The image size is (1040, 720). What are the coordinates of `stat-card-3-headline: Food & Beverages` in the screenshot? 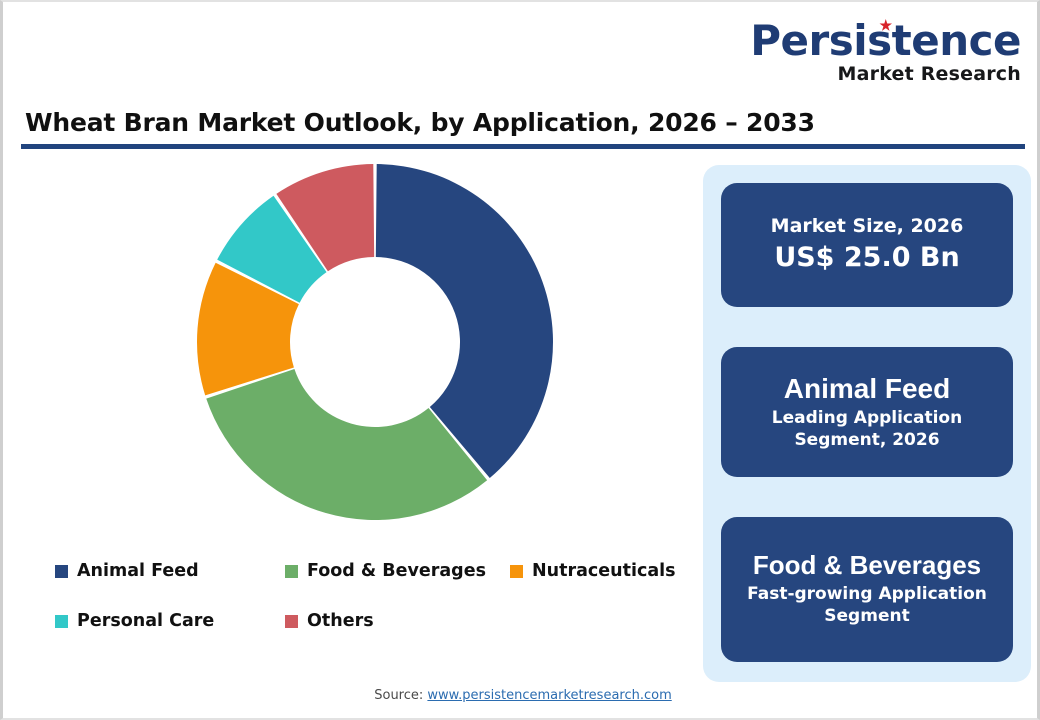 It's located at (867, 565).